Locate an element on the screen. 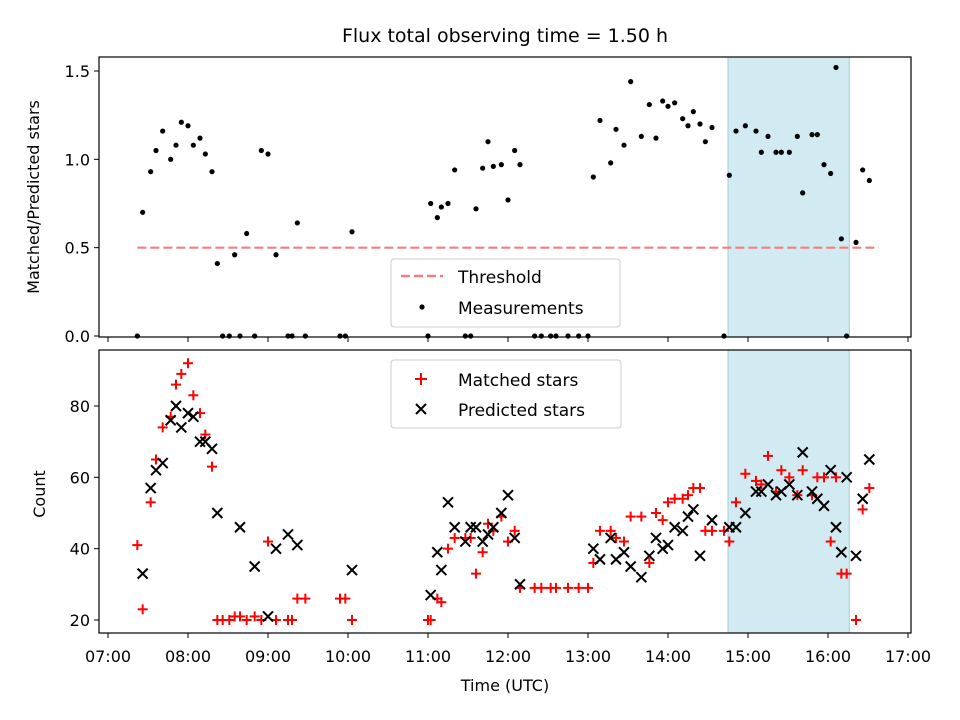  x-axis-label: Time (UTC) is located at coordinates (504, 685).